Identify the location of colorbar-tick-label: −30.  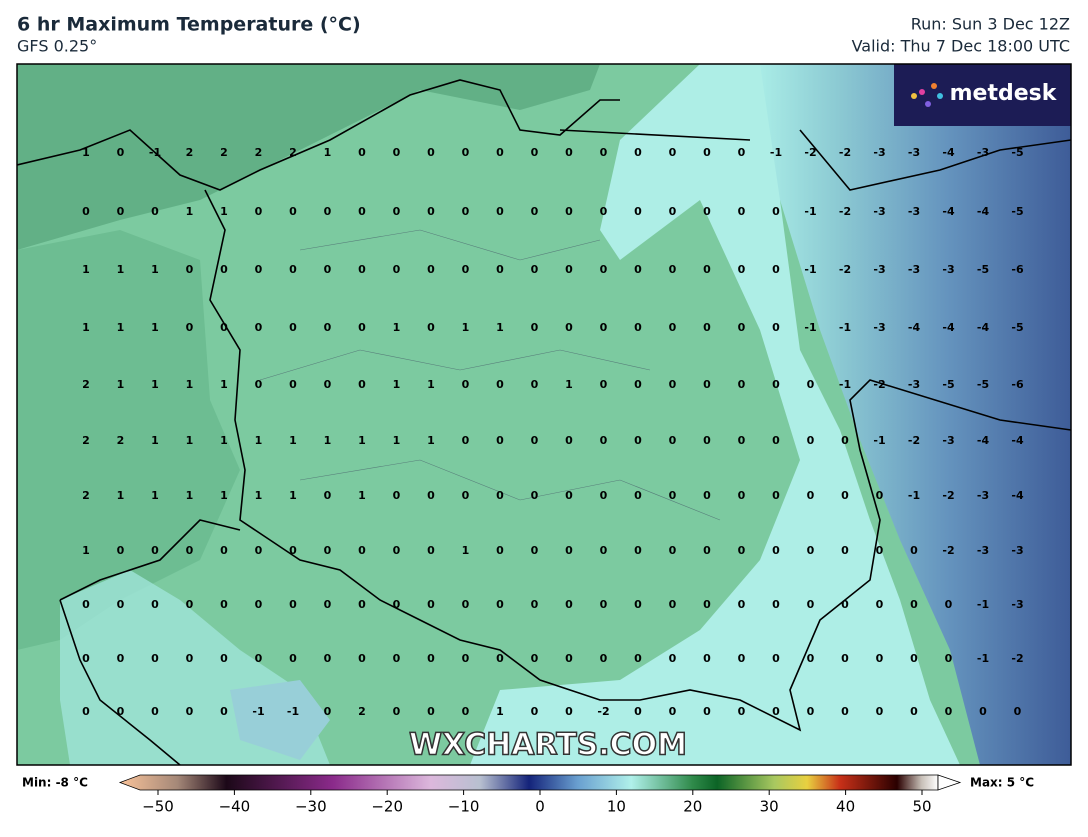
(311, 807).